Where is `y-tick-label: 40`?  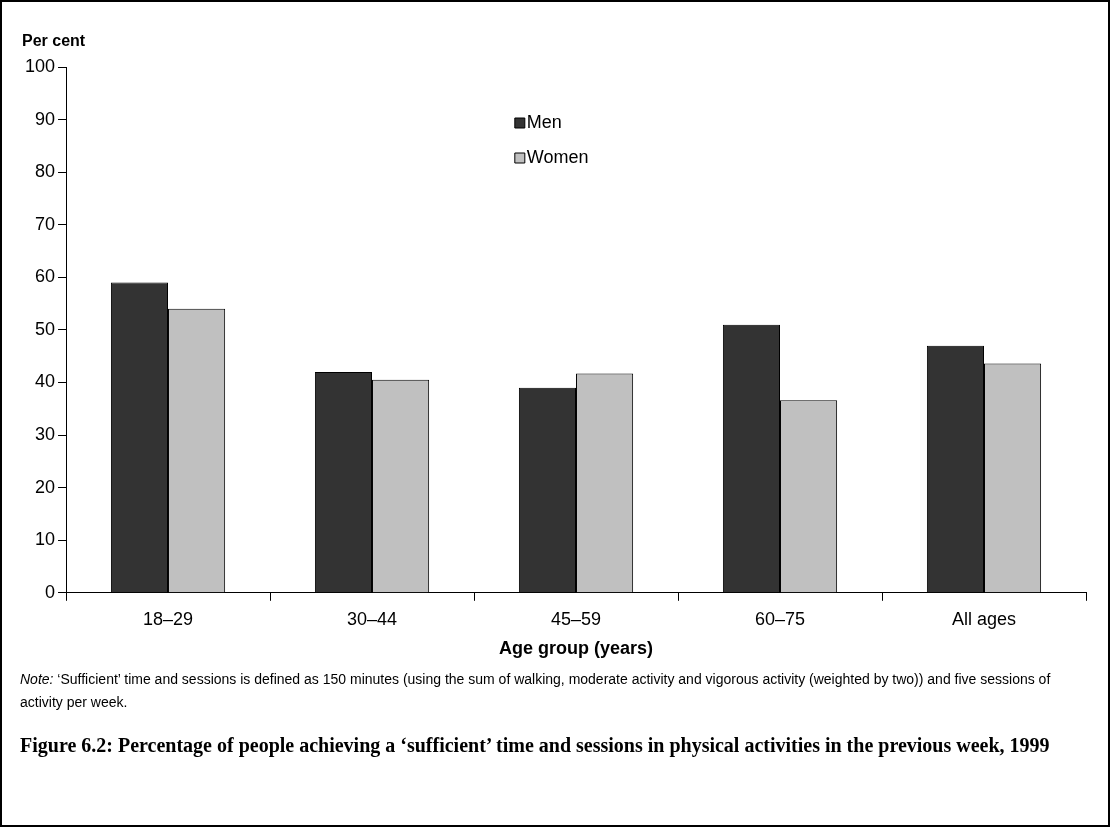 y-tick-label: 40 is located at coordinates (45, 381).